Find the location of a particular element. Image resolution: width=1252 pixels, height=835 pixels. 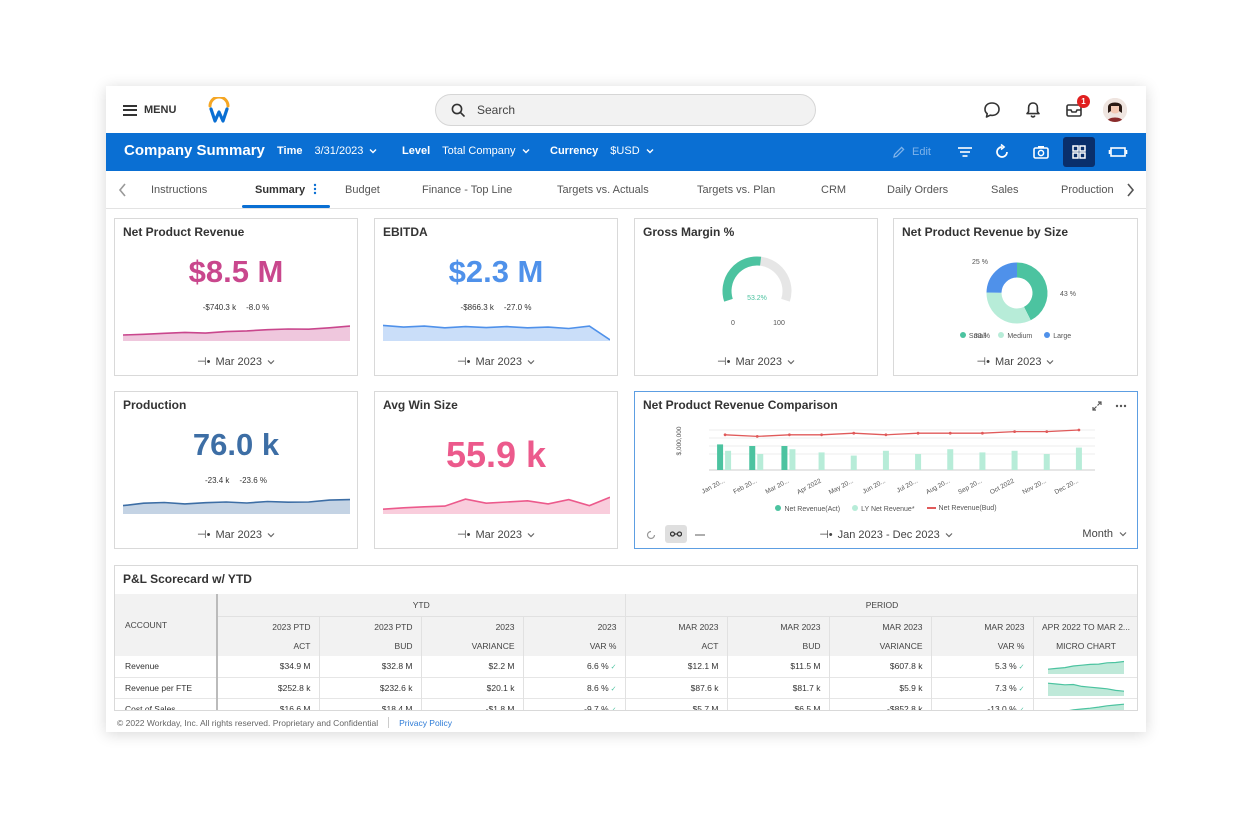

column-header: MAR 2023 BUD is located at coordinates (778, 636).